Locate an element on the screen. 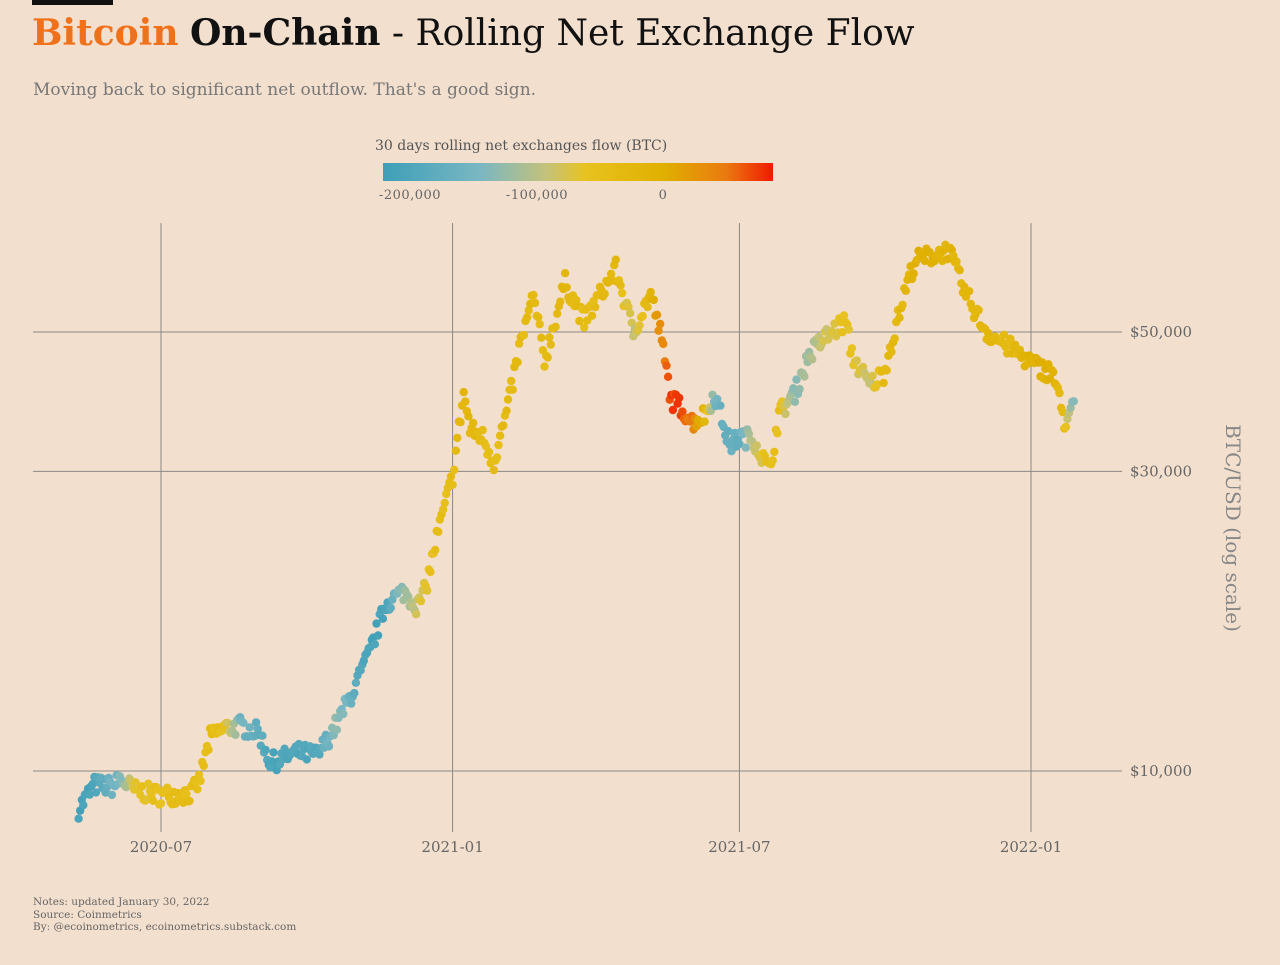  source-line: Source: Coinmetrics is located at coordinates (87, 914).